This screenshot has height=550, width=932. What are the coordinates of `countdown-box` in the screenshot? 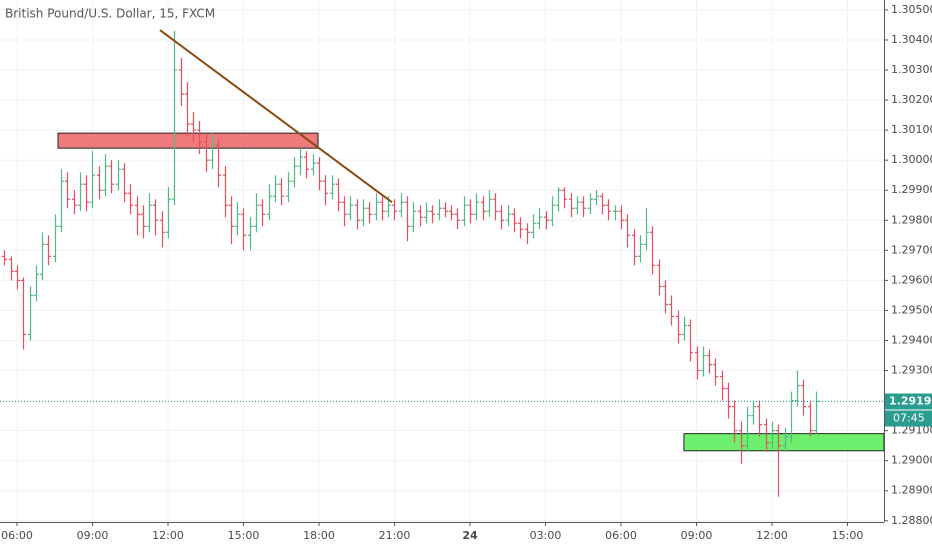 It's located at (908, 418).